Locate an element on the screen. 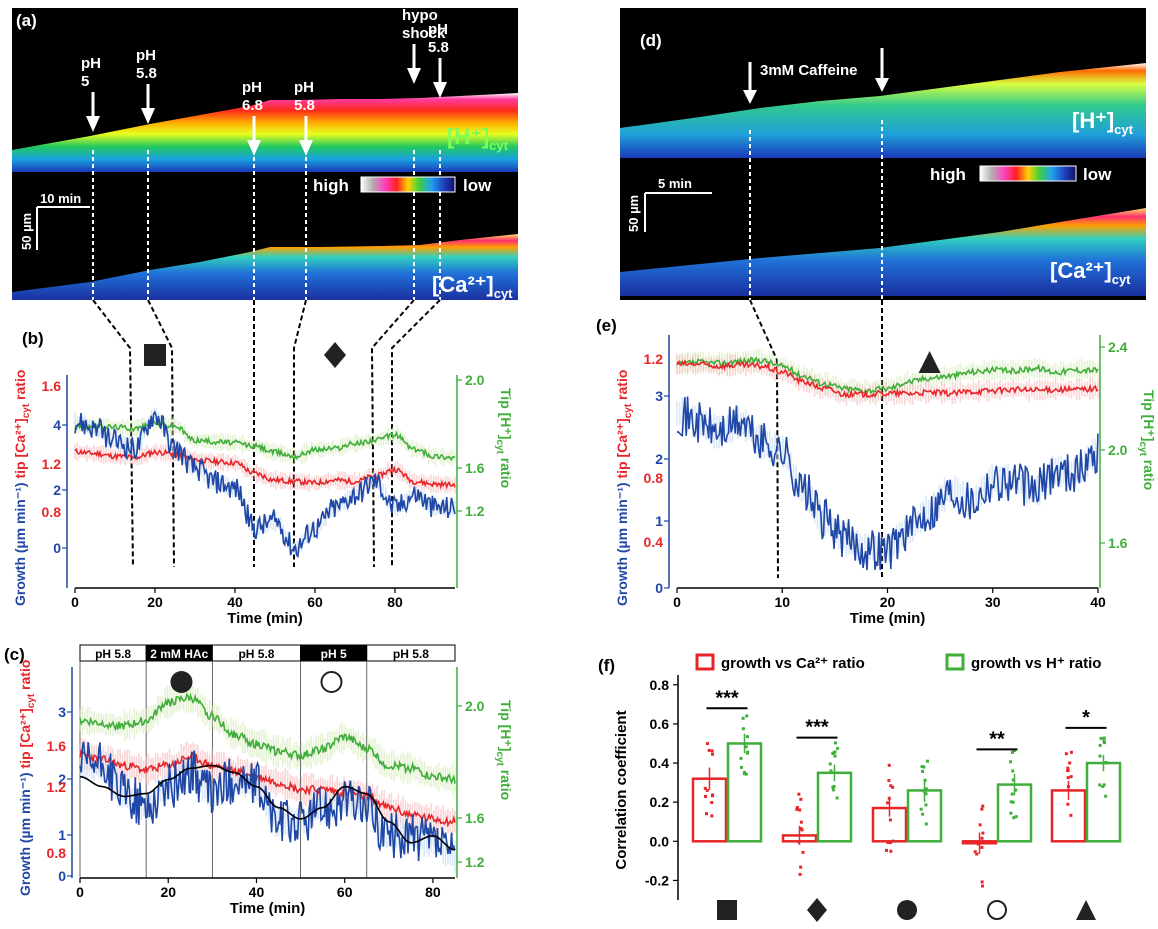 The image size is (1158, 929). caffeine-arrows is located at coordinates (816, 76).